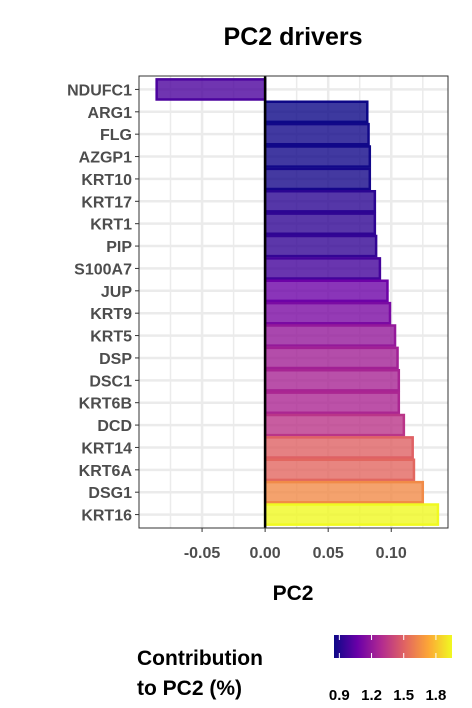 This screenshot has width=472, height=708. Describe the element at coordinates (435, 695) in the screenshot. I see `legend-tick-label: 1.8` at that location.